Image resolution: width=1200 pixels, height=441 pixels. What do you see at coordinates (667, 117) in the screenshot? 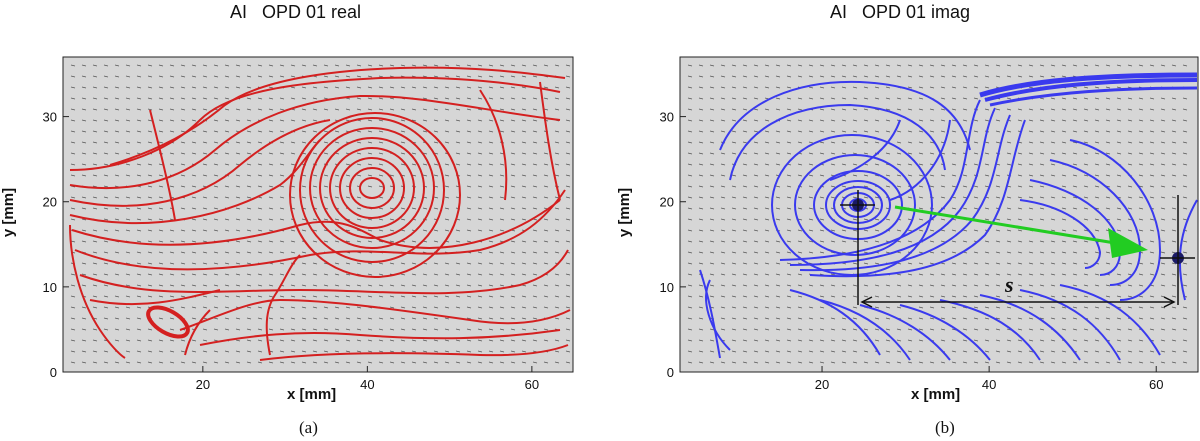
I see `y-tick-label: 30` at bounding box center [667, 117].